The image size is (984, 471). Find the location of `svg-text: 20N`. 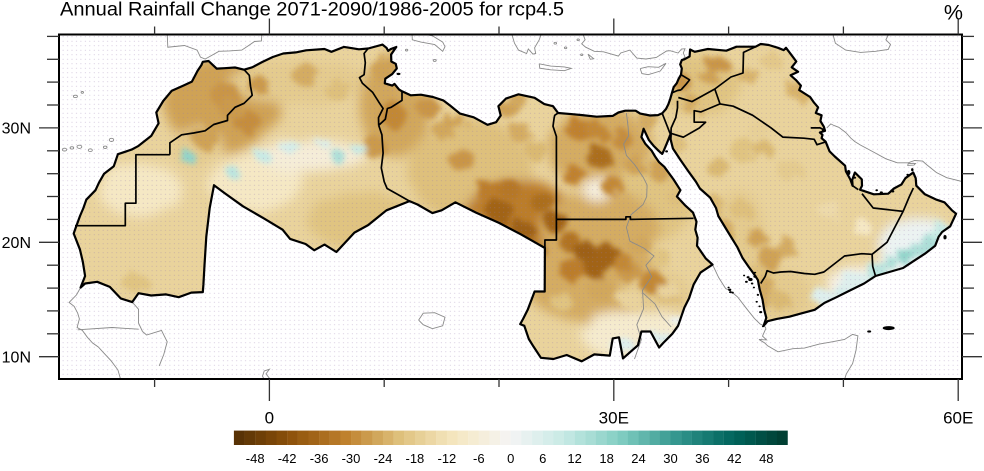

svg-text: 20N is located at coordinates (16, 243).